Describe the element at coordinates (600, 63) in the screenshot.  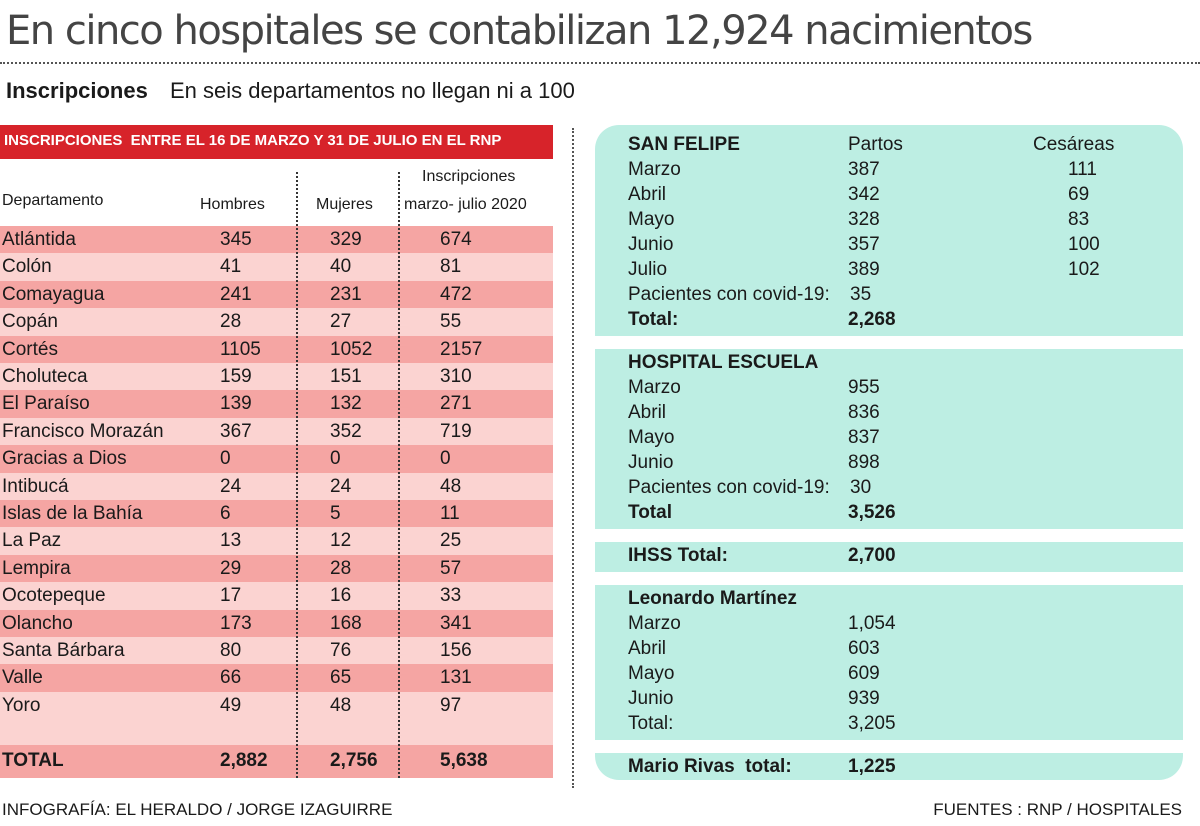
I see `title-rule` at that location.